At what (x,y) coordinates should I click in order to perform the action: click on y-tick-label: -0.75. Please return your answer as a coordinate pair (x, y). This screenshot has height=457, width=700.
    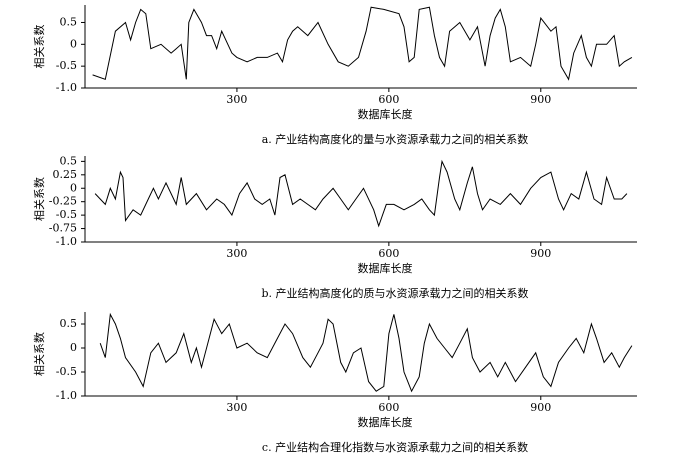
    Looking at the image, I should click on (63, 228).